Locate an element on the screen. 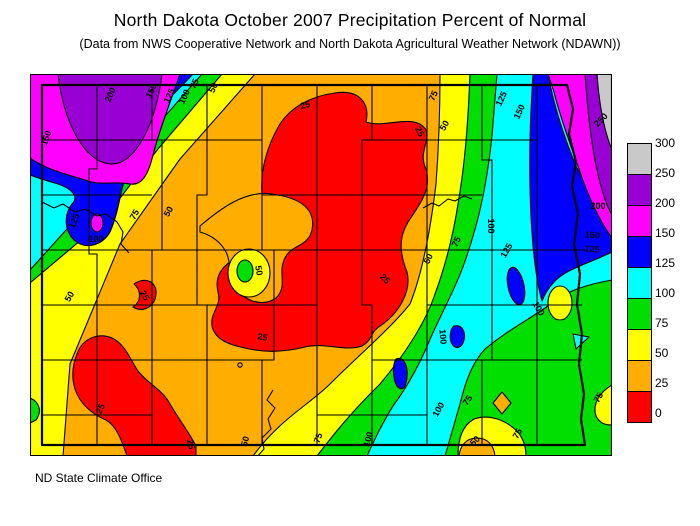 The height and width of the screenshot is (526, 700). legend-tick-label: 200 is located at coordinates (665, 203).